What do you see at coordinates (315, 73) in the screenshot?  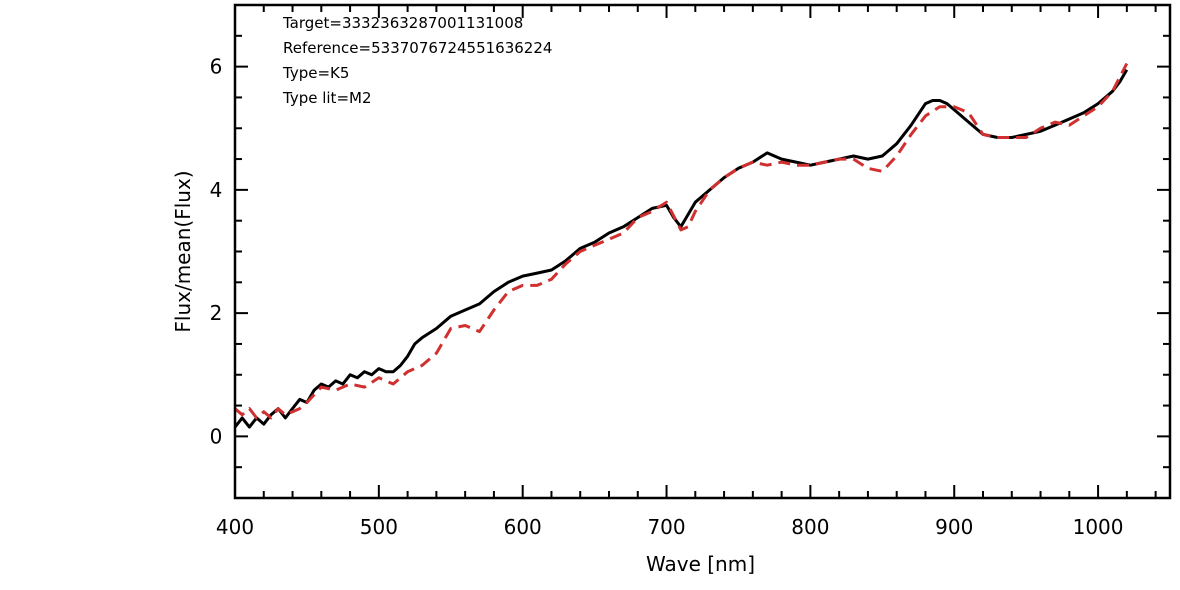 I see `annotation-line-3: Type=K5` at bounding box center [315, 73].